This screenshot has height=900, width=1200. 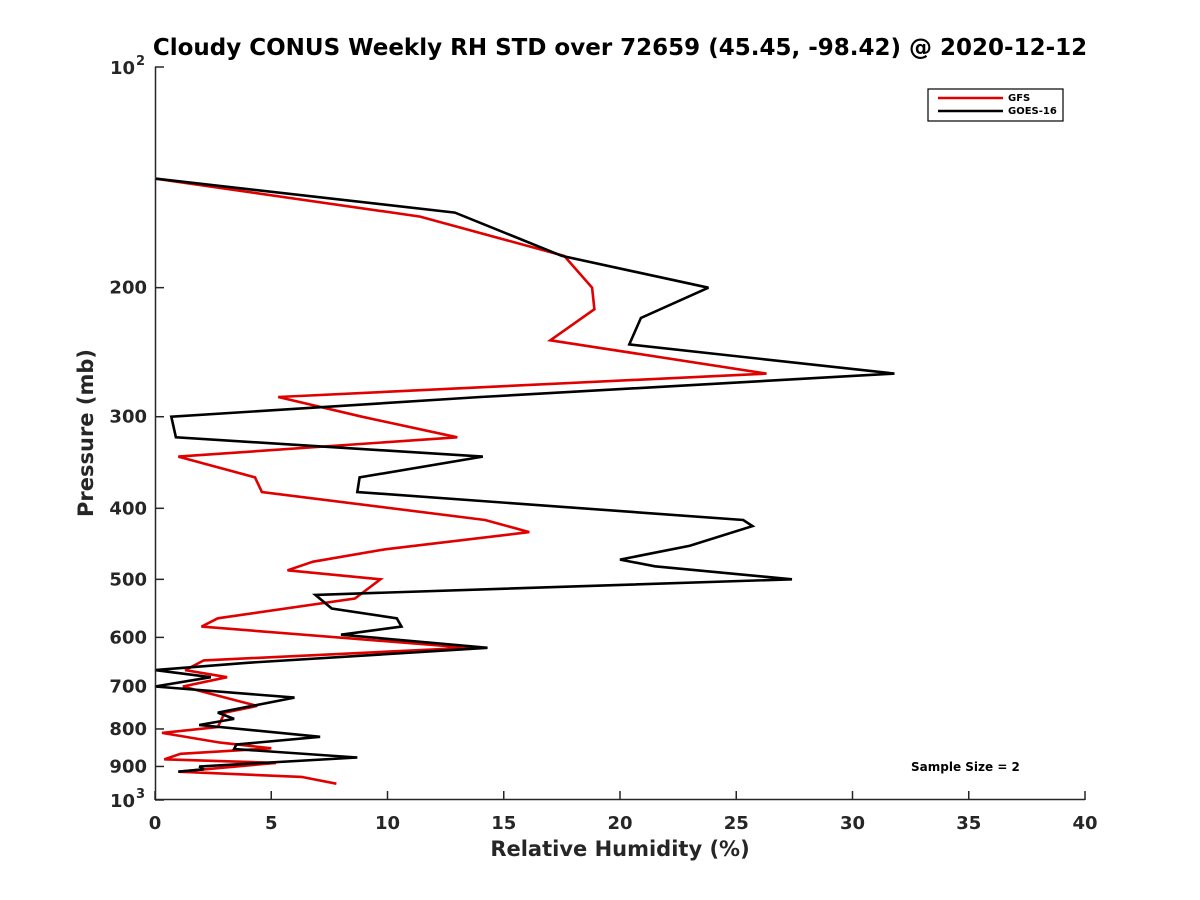 What do you see at coordinates (736, 823) in the screenshot?
I see `x-tick-label: 25` at bounding box center [736, 823].